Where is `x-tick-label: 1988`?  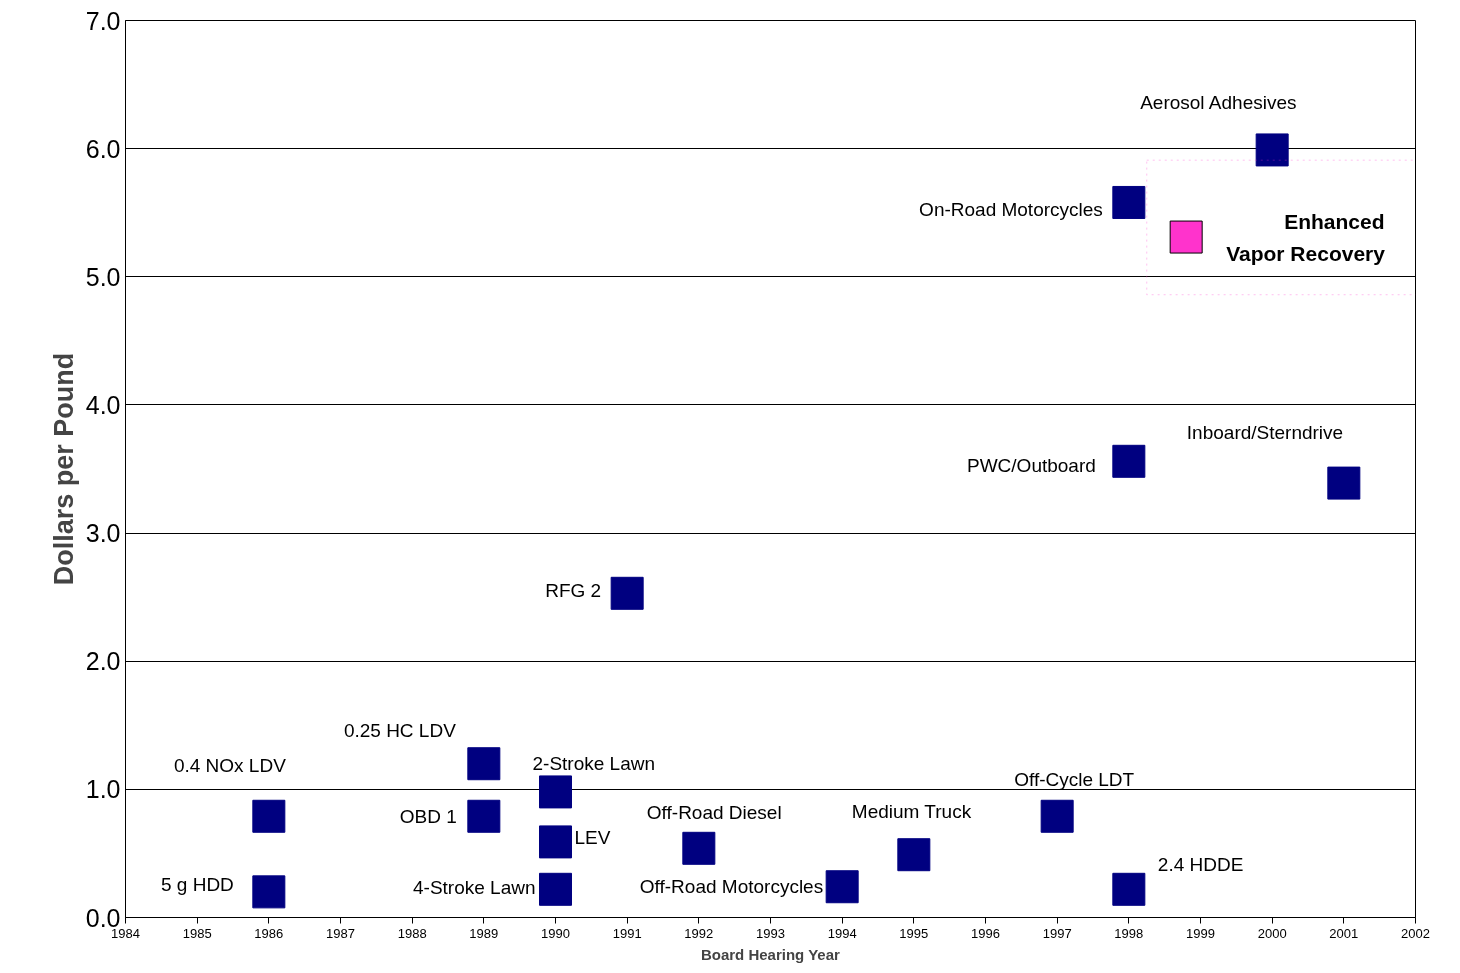
x-tick-label: 1988 is located at coordinates (412, 933).